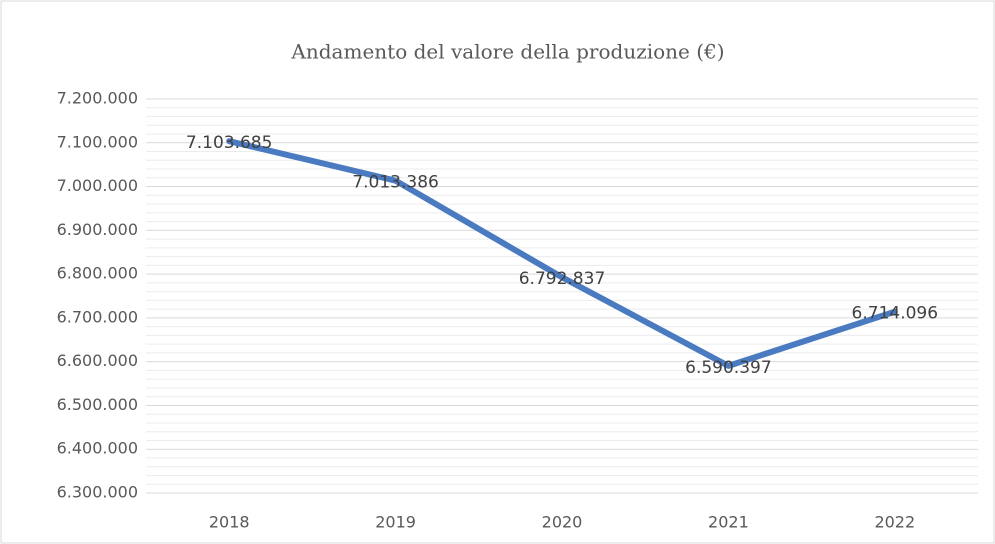 The image size is (995, 544). Describe the element at coordinates (728, 522) in the screenshot. I see `x-tick-label: 2021` at that location.